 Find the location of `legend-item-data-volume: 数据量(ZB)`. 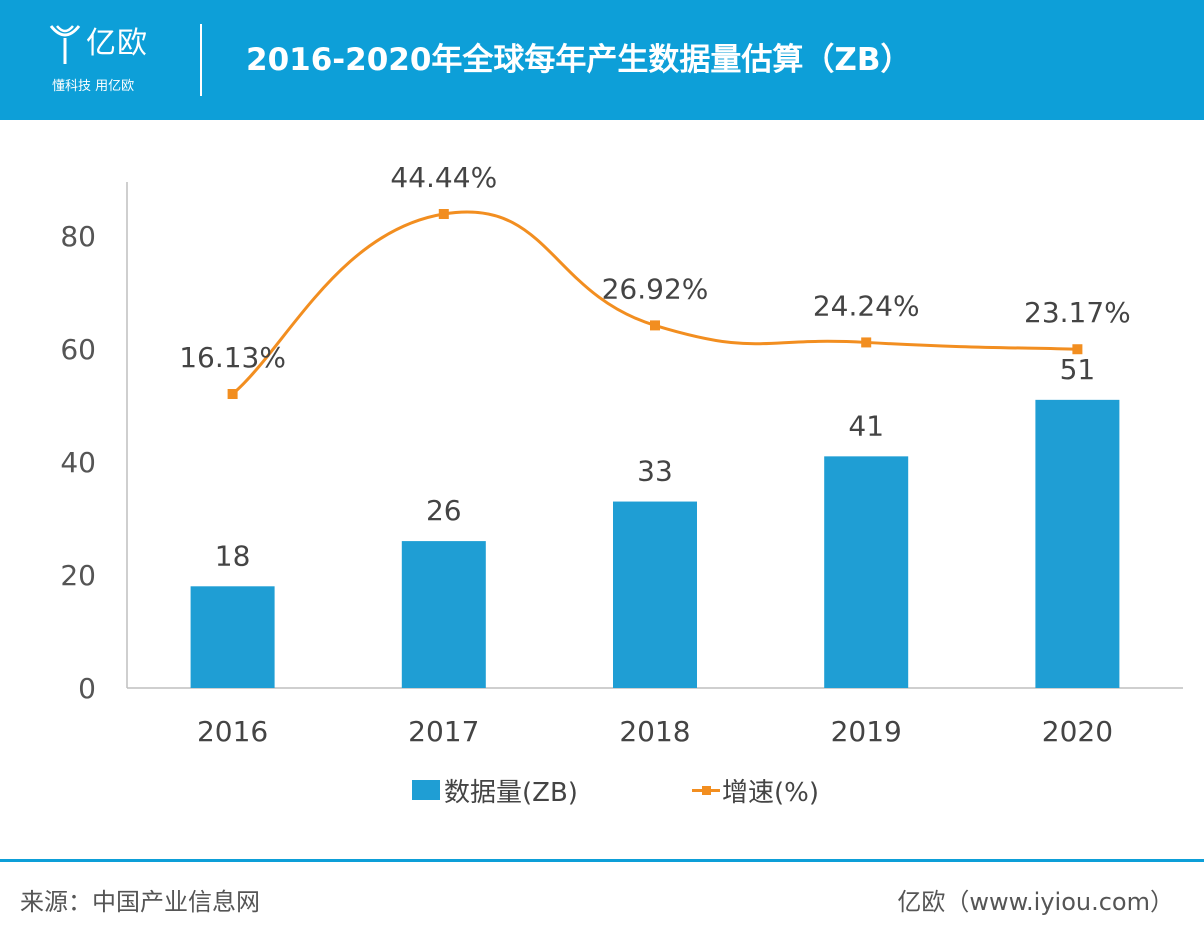

legend-item-data-volume: 数据量(ZB) is located at coordinates (495, 790).